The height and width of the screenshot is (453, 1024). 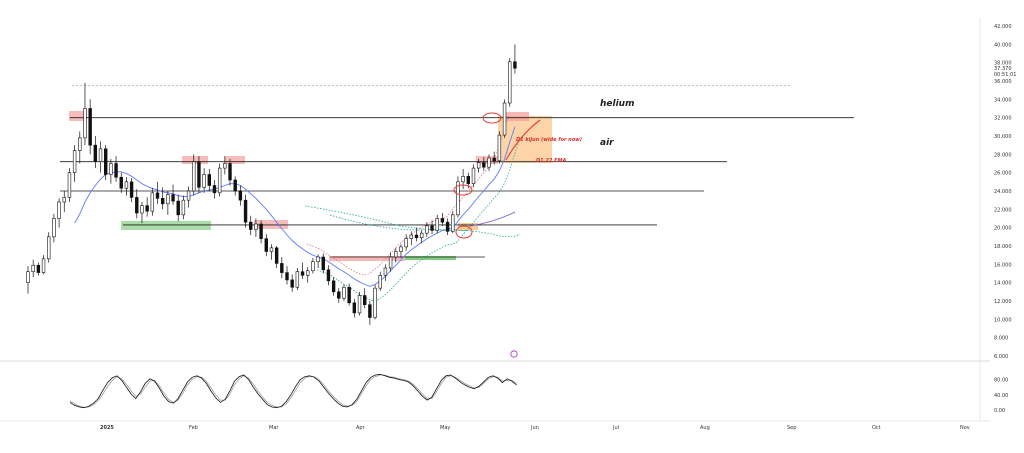 I want to click on stoch-tick-label: 0.00, so click(x=999, y=411).